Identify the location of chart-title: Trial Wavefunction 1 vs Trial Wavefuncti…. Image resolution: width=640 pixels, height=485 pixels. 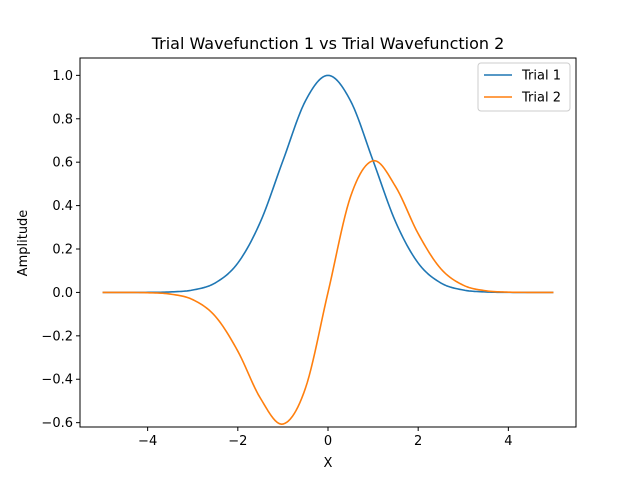
(328, 43).